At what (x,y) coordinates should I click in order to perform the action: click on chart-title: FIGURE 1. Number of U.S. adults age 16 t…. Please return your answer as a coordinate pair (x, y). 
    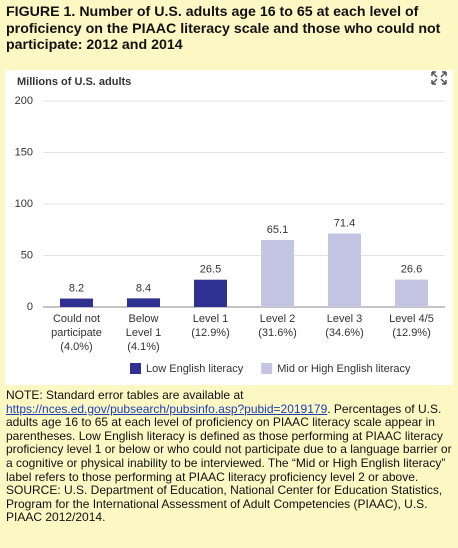
    Looking at the image, I should click on (223, 28).